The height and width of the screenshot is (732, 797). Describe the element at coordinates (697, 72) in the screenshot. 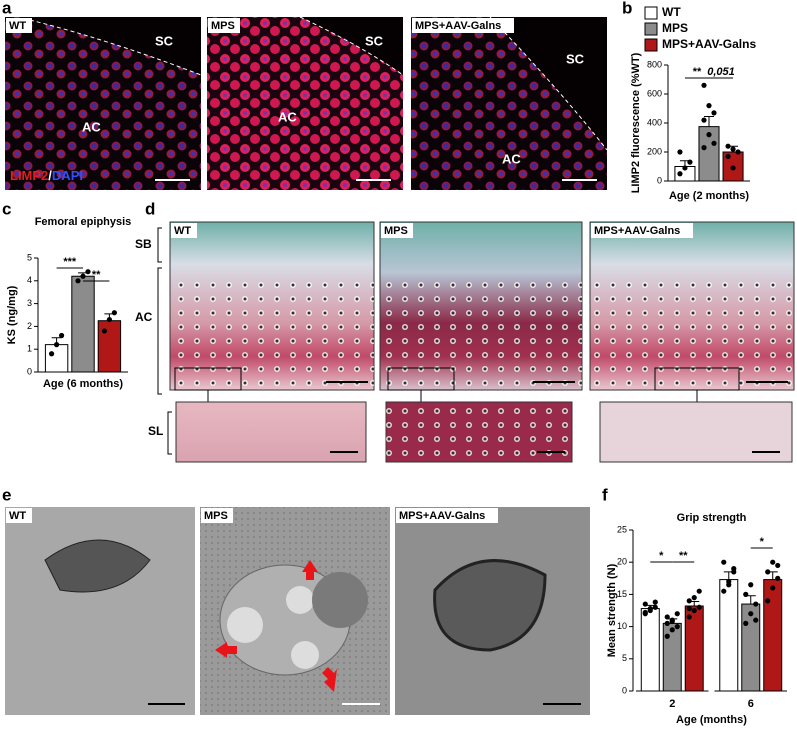

I see `significance-label: **` at that location.